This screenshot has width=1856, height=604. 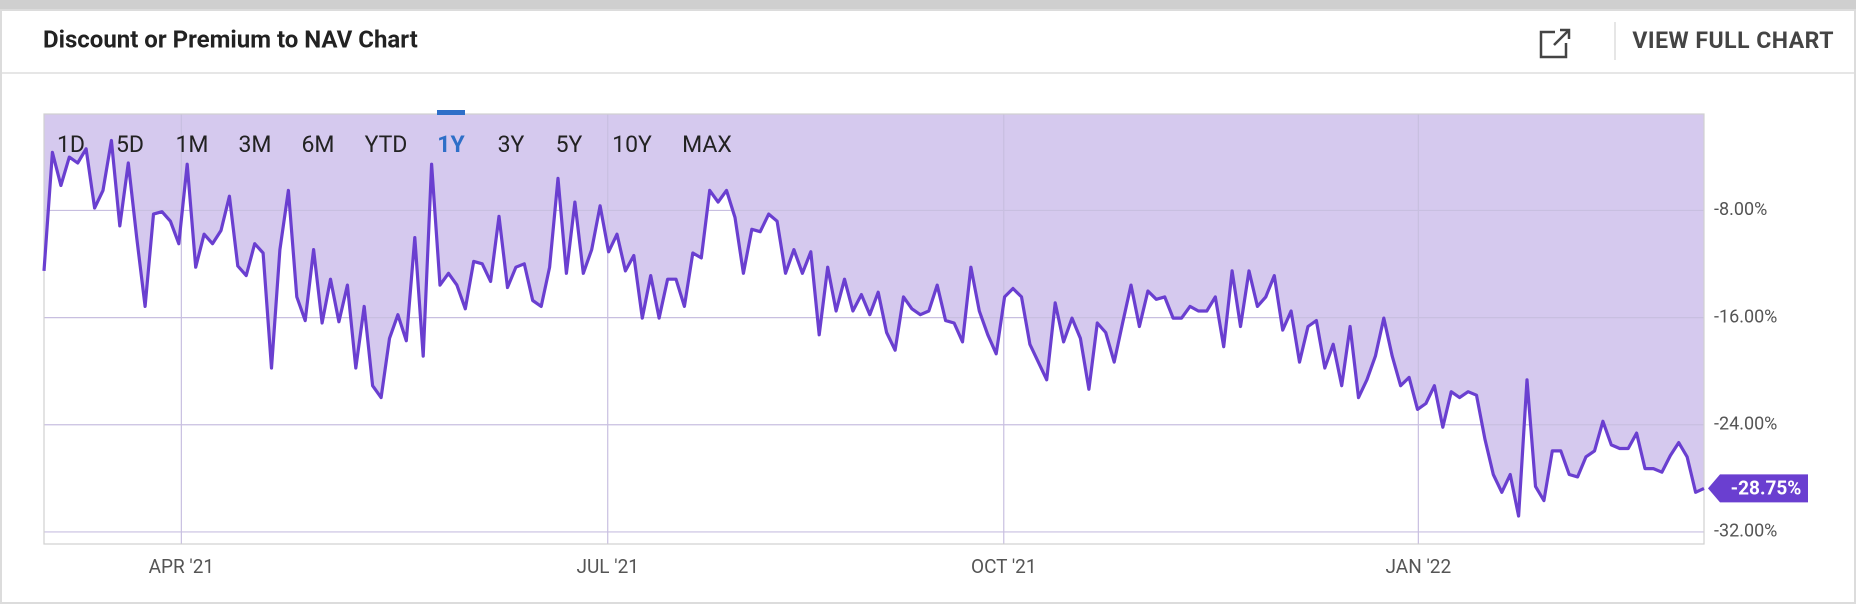 What do you see at coordinates (1555, 43) in the screenshot?
I see `open-icon` at bounding box center [1555, 43].